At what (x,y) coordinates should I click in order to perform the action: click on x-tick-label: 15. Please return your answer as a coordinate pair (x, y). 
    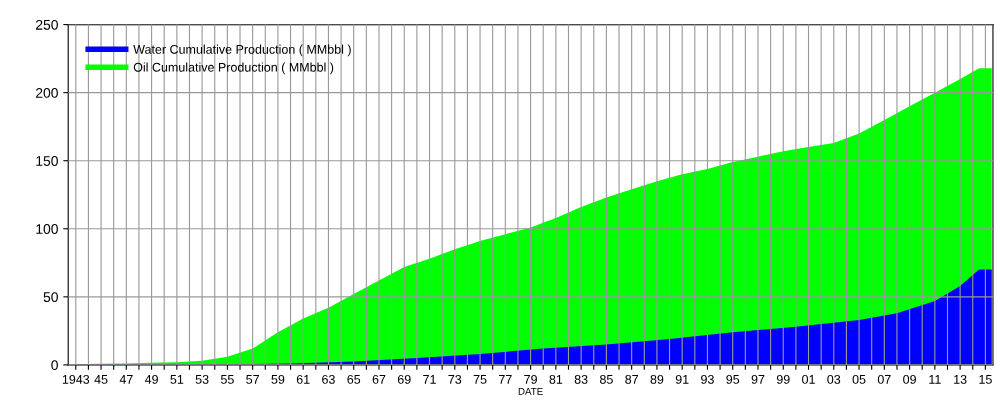
    Looking at the image, I should click on (985, 379).